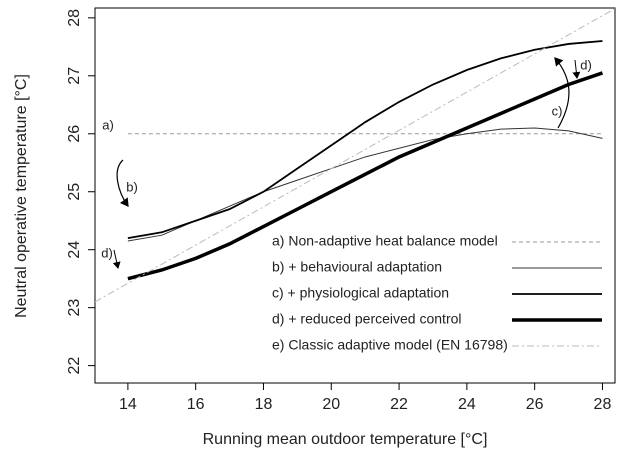 This screenshot has height=453, width=624. Describe the element at coordinates (74, 250) in the screenshot. I see `y-tick-label: 24` at that location.